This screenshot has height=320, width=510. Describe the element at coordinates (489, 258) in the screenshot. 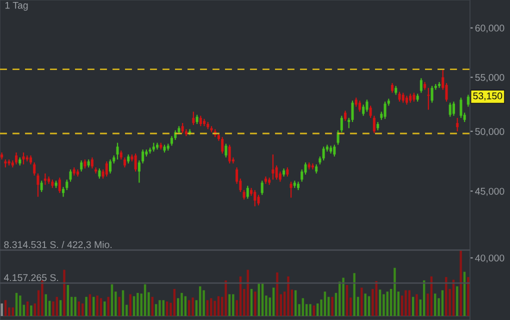

I see `y-tick-label: 40,000` at that location.